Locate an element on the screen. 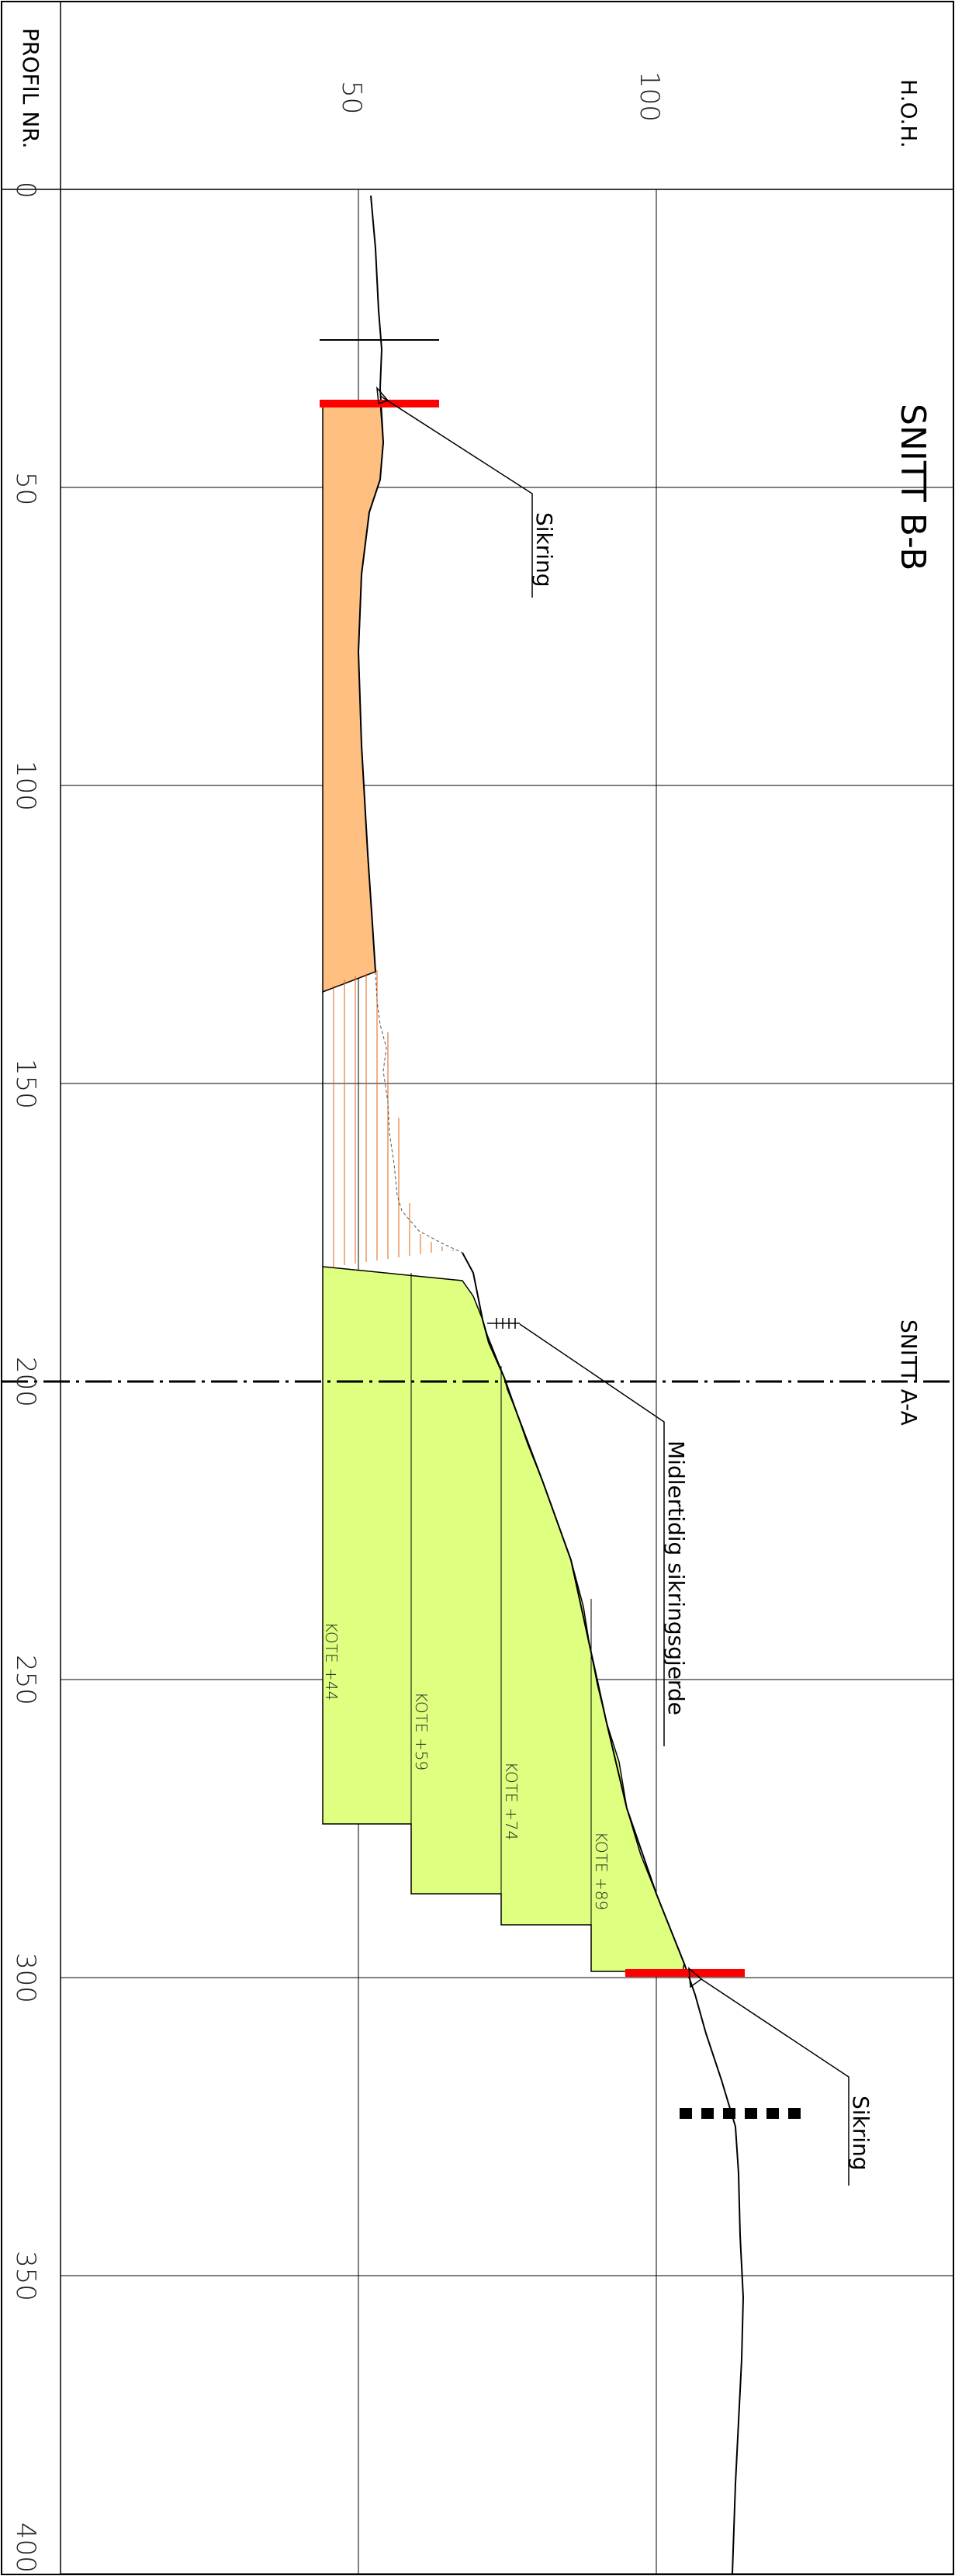  sikring-top-leader is located at coordinates (456, 496).